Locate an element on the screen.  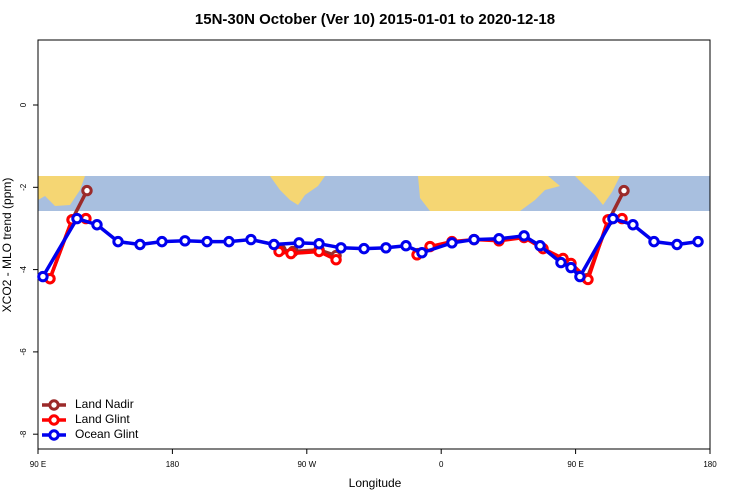
y-tick-label: -8 is located at coordinates (23, 434).